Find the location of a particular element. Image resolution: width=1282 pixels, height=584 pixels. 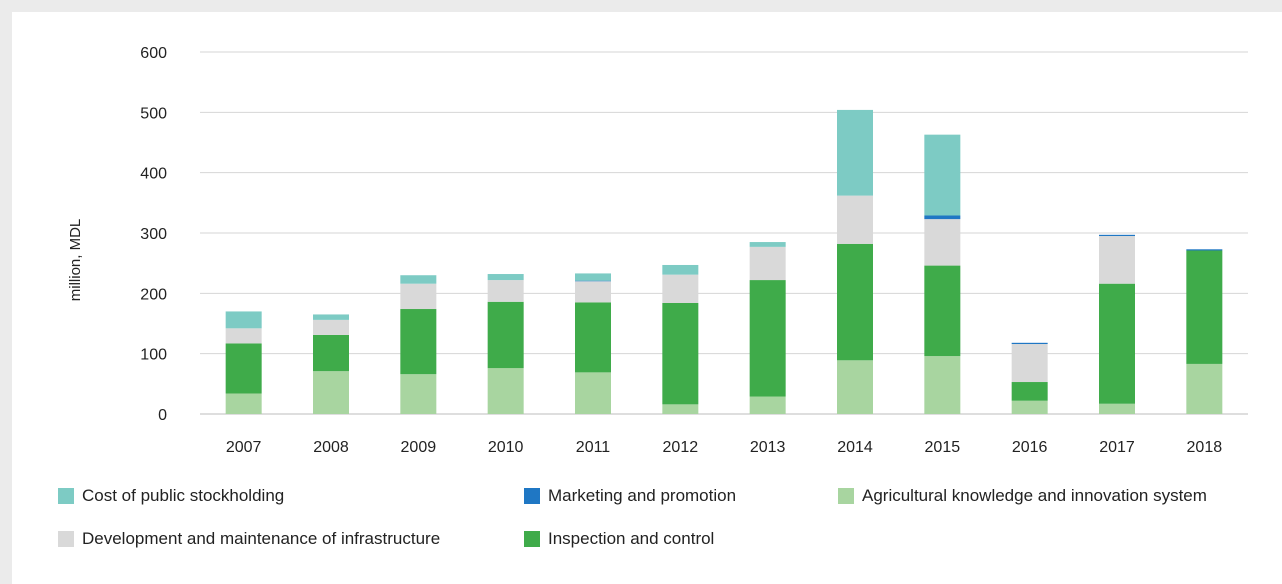

bar-2011-development-and-maintenance-of-infrastructure is located at coordinates (593, 292).